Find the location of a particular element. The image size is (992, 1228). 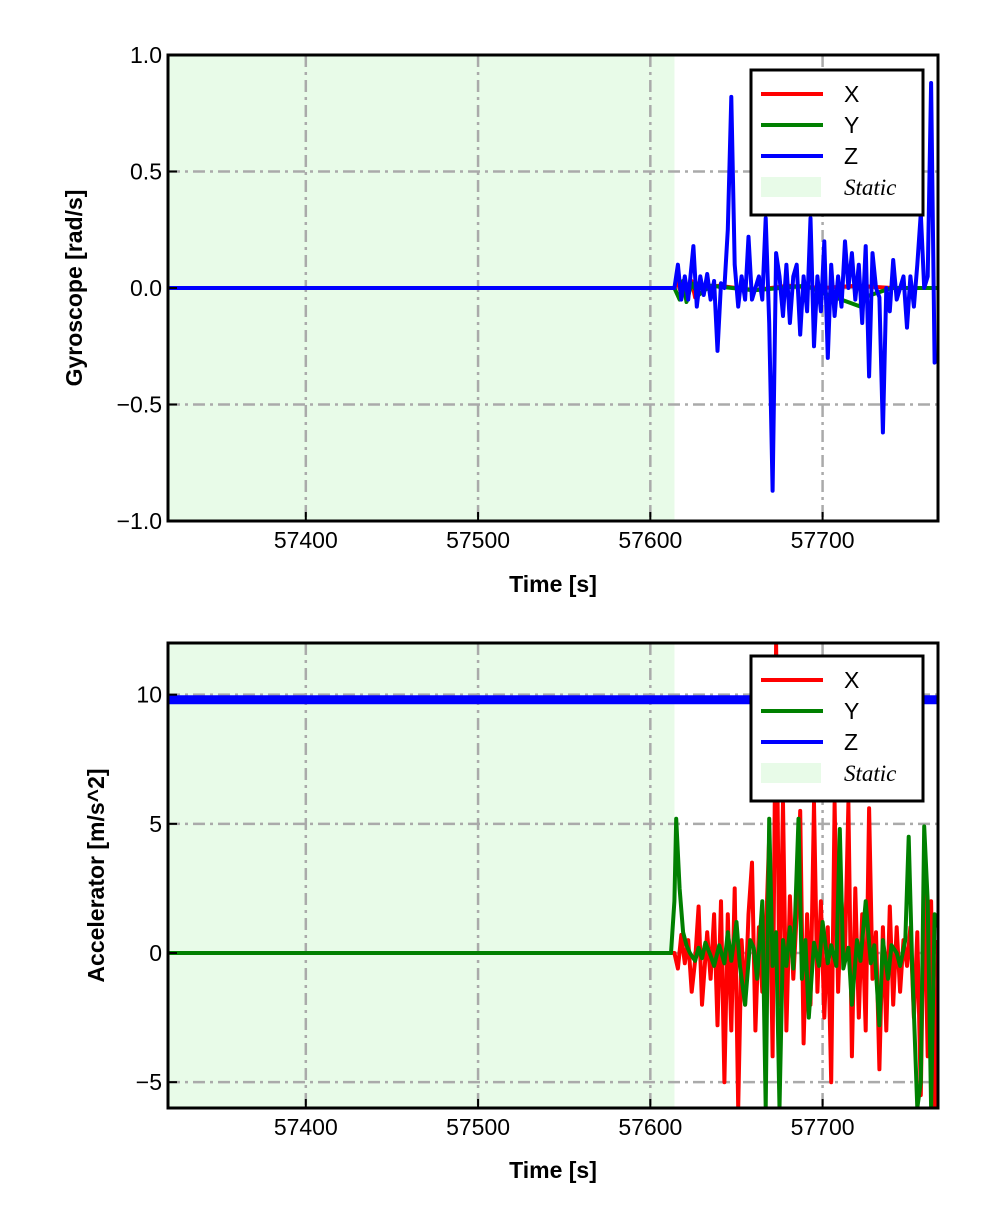

y-tick-label: 0 is located at coordinates (155, 953).